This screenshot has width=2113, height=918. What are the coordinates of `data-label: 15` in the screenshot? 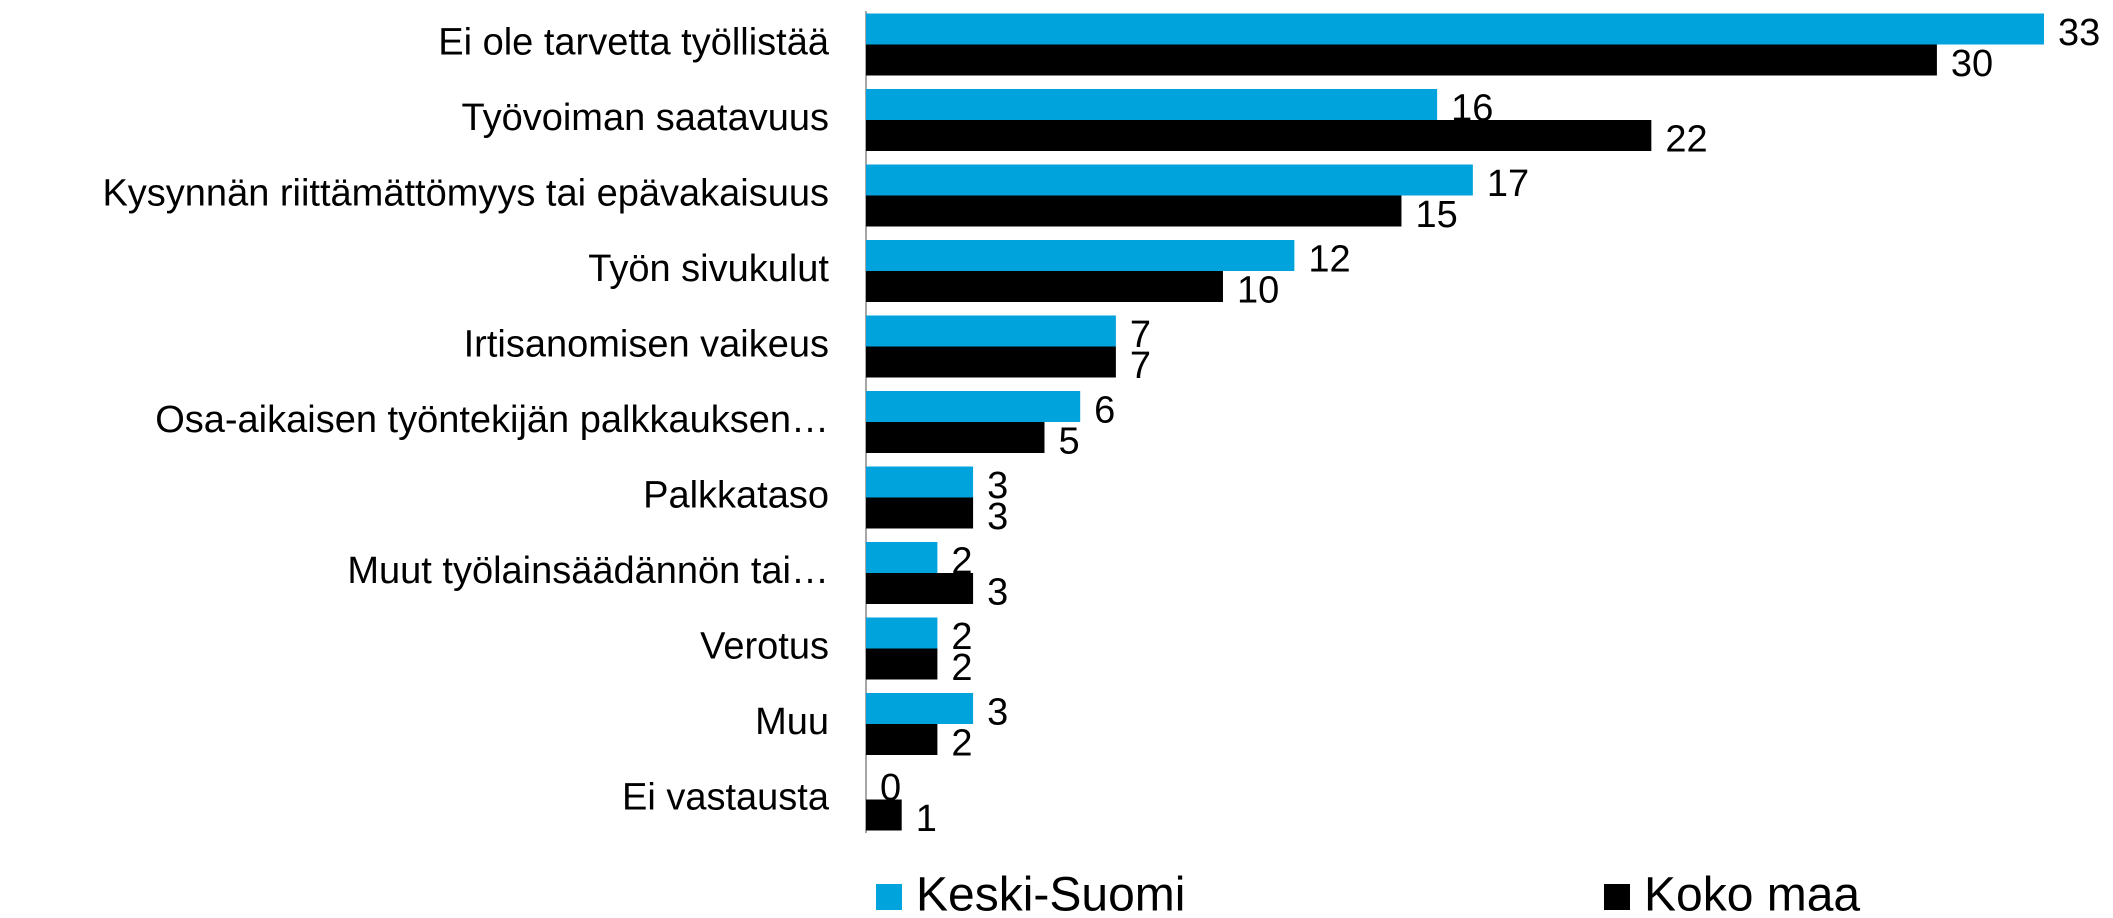 It's located at (1436, 215).